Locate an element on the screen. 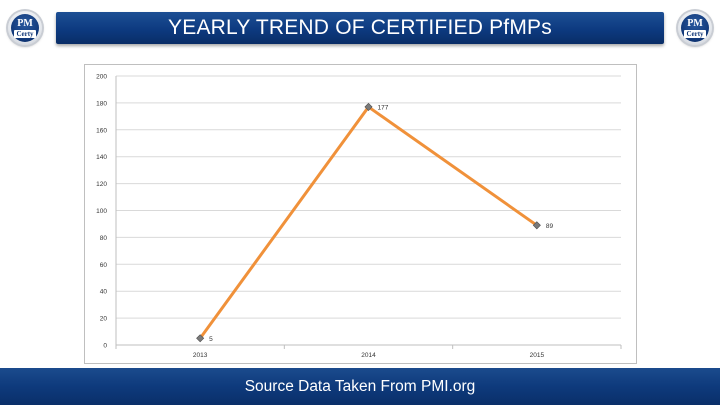 The width and height of the screenshot is (720, 405). x-tick-label: 2013 is located at coordinates (200, 355).